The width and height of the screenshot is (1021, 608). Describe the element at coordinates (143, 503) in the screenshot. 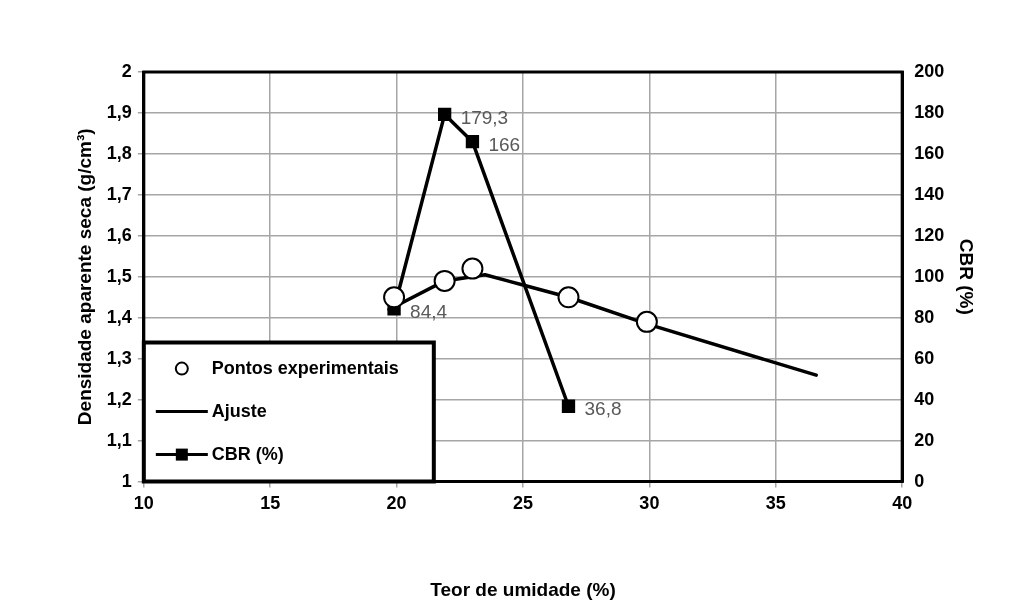

I see `x-tick-label: 10` at that location.